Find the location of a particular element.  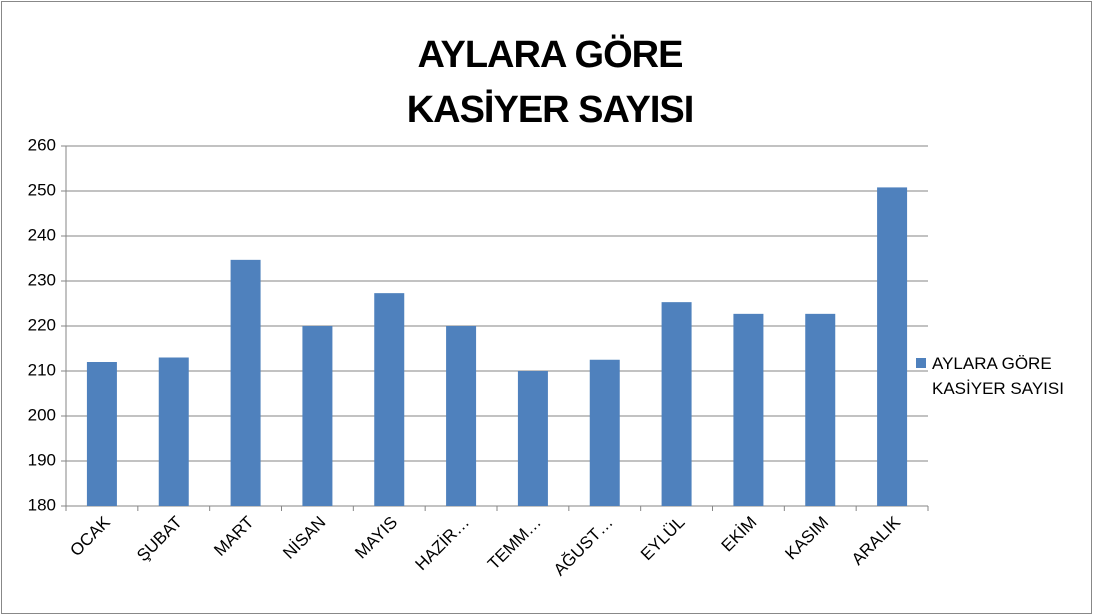

legend: AYLARA GÖRE KASİYER SAYISI is located at coordinates (1001, 376).